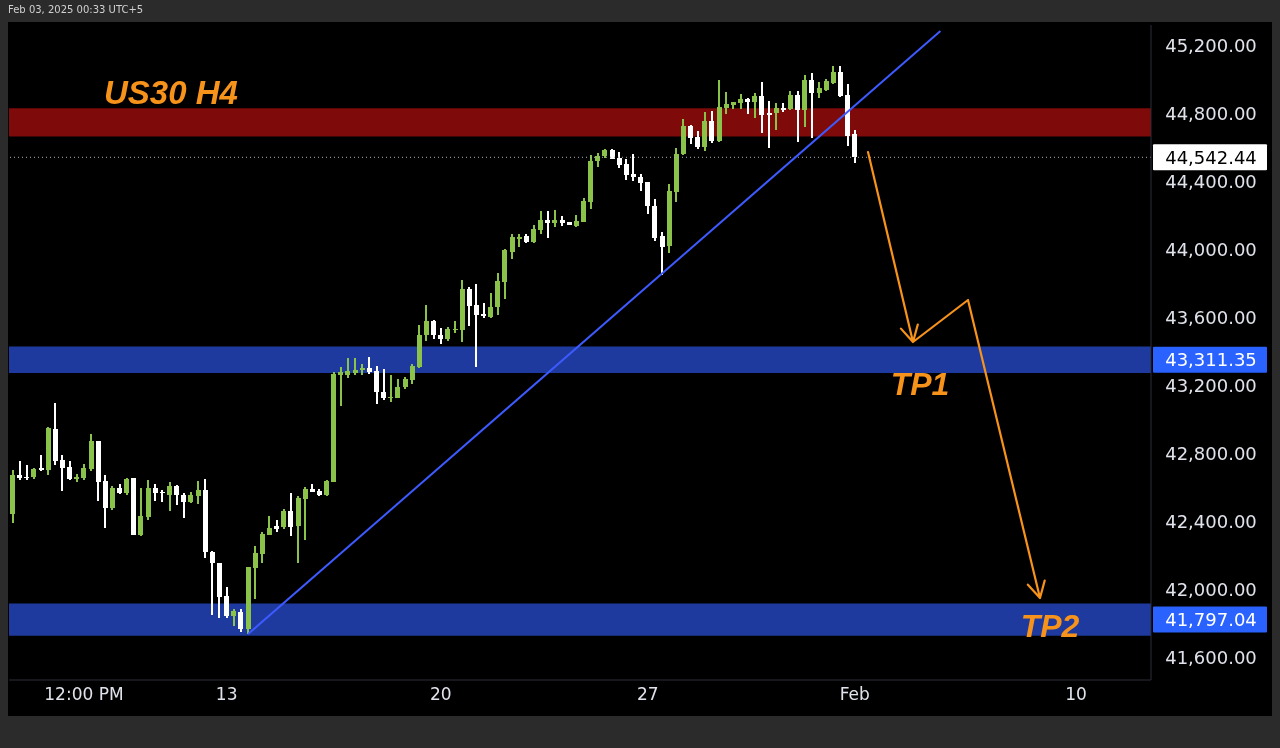 The height and width of the screenshot is (748, 1280). Describe the element at coordinates (76, 10) in the screenshot. I see `text: Feb 03, 2025 00:33 UTC+5` at that location.